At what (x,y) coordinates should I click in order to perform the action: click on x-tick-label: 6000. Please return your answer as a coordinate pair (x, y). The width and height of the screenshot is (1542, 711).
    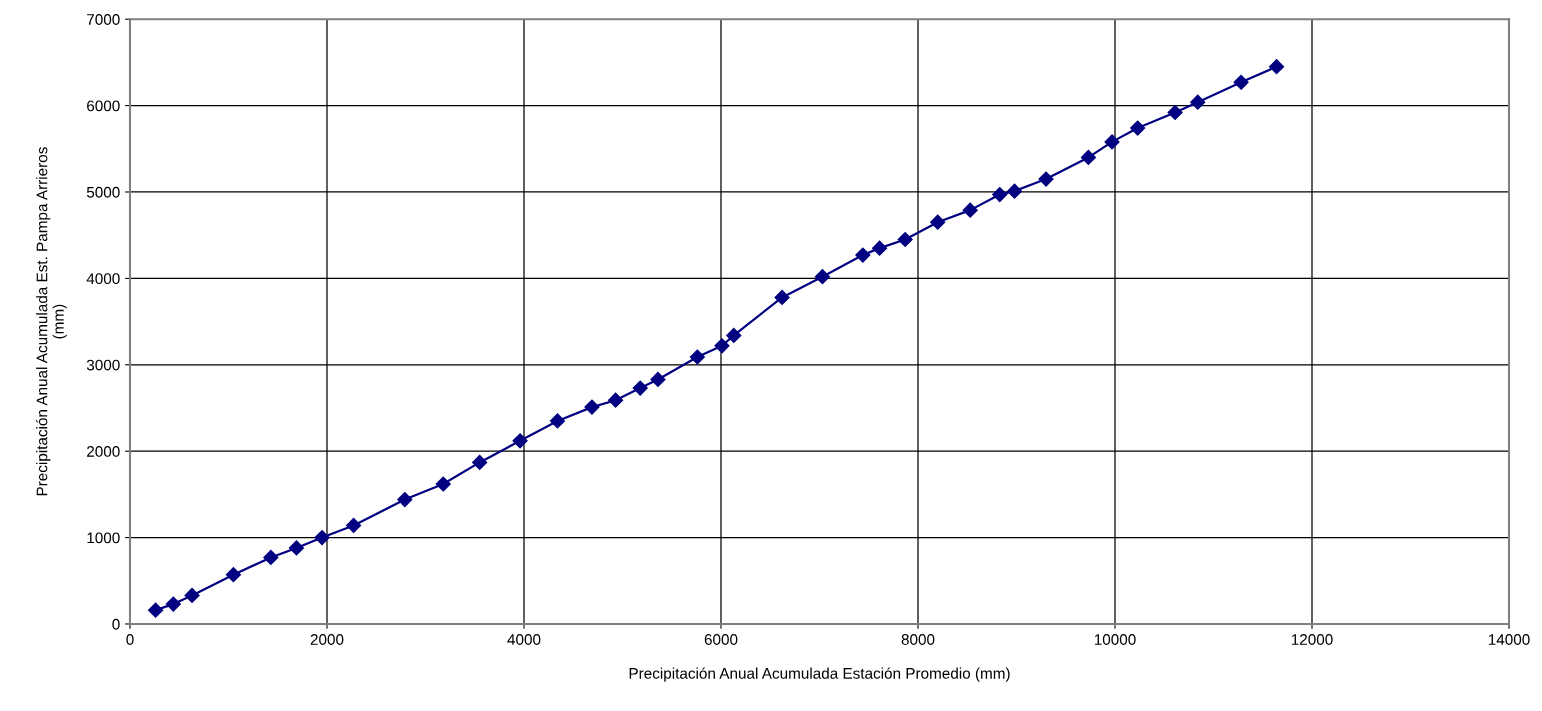
    Looking at the image, I should click on (721, 639).